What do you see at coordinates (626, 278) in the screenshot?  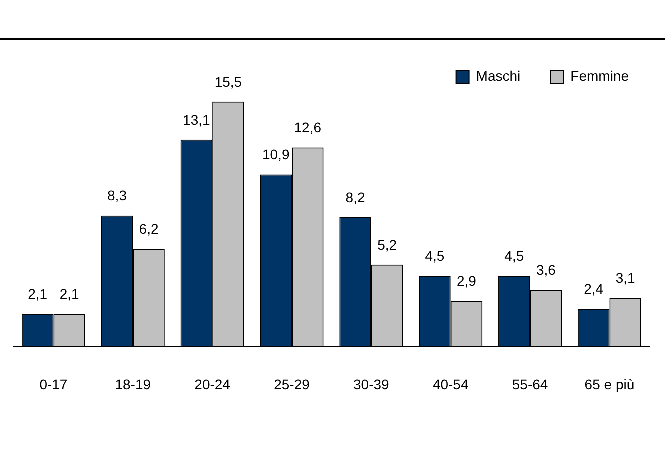 I see `data-label: 3,1` at bounding box center [626, 278].